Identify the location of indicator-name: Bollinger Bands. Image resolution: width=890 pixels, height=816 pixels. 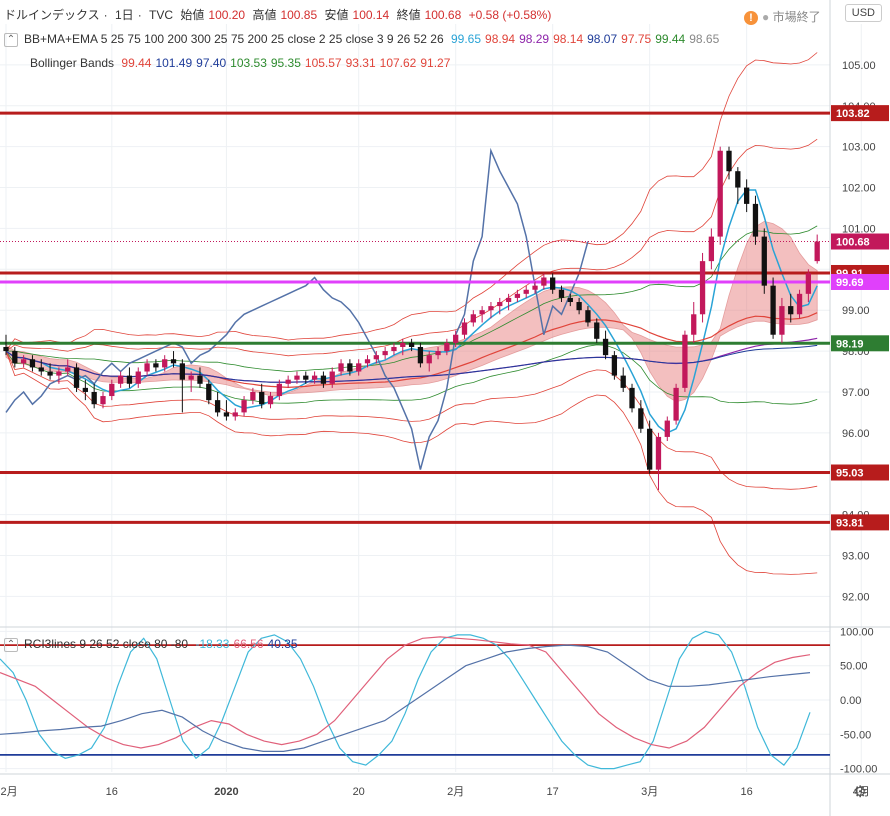
(72, 63).